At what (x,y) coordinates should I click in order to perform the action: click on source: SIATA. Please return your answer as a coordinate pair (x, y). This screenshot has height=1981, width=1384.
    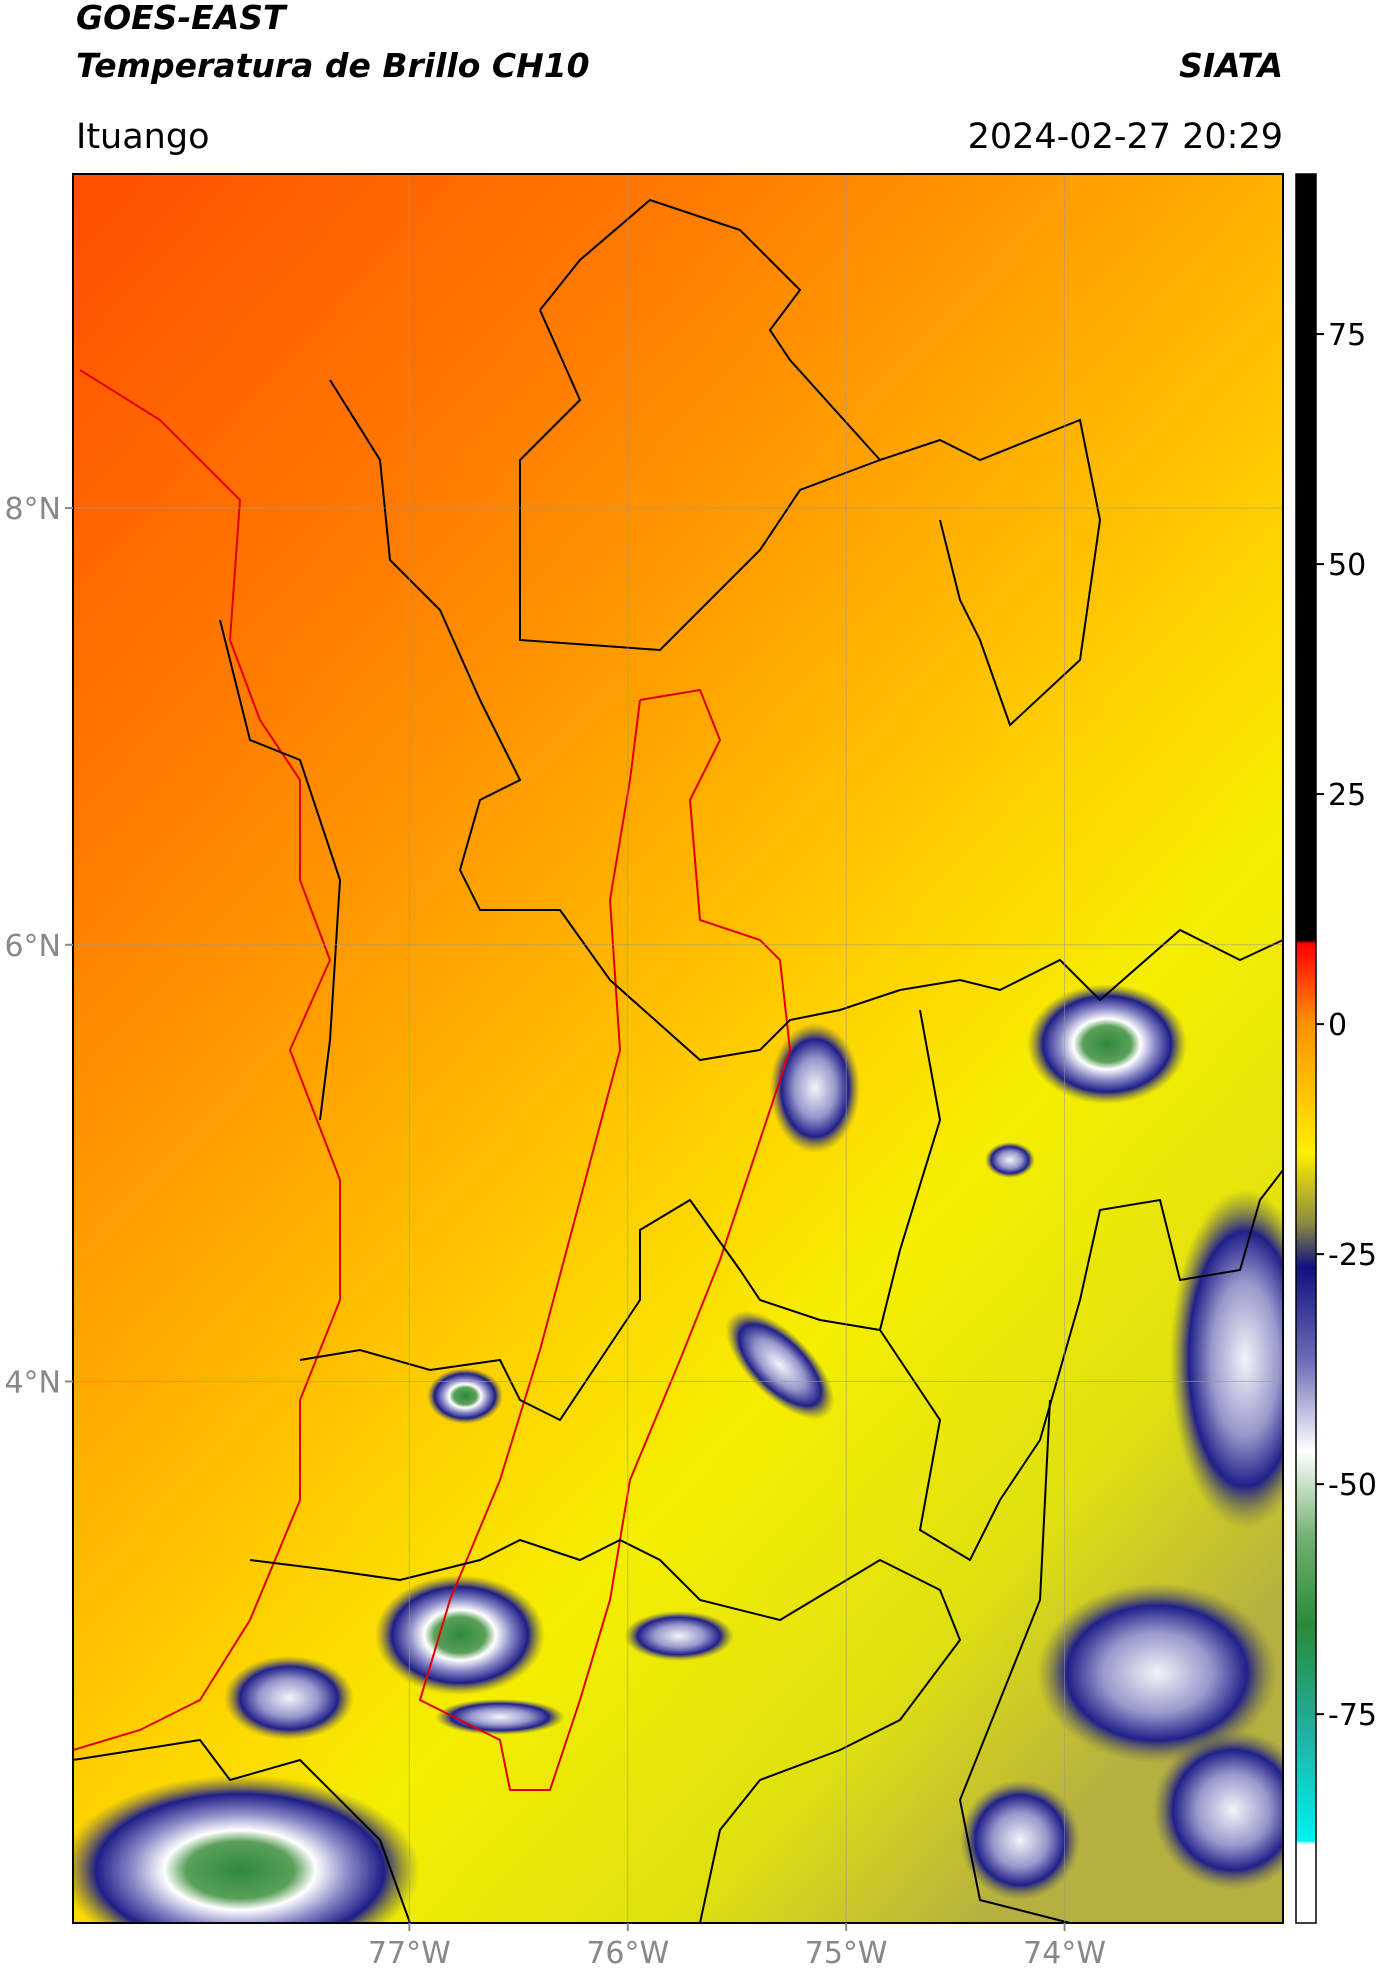
    Looking at the image, I should click on (1231, 65).